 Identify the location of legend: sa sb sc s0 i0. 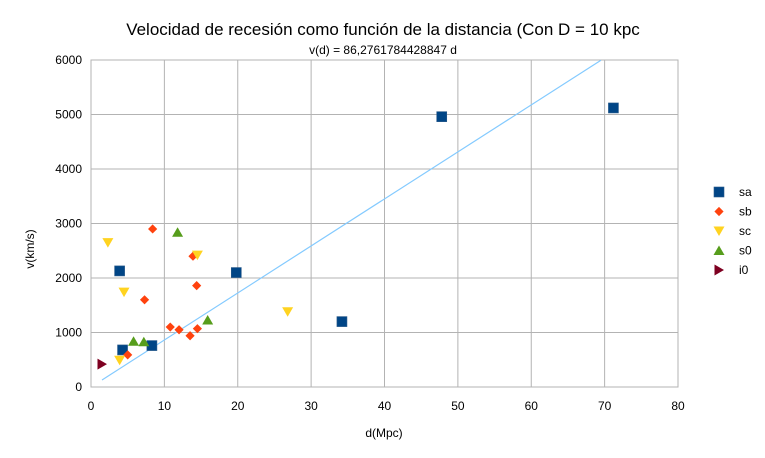
(732, 231).